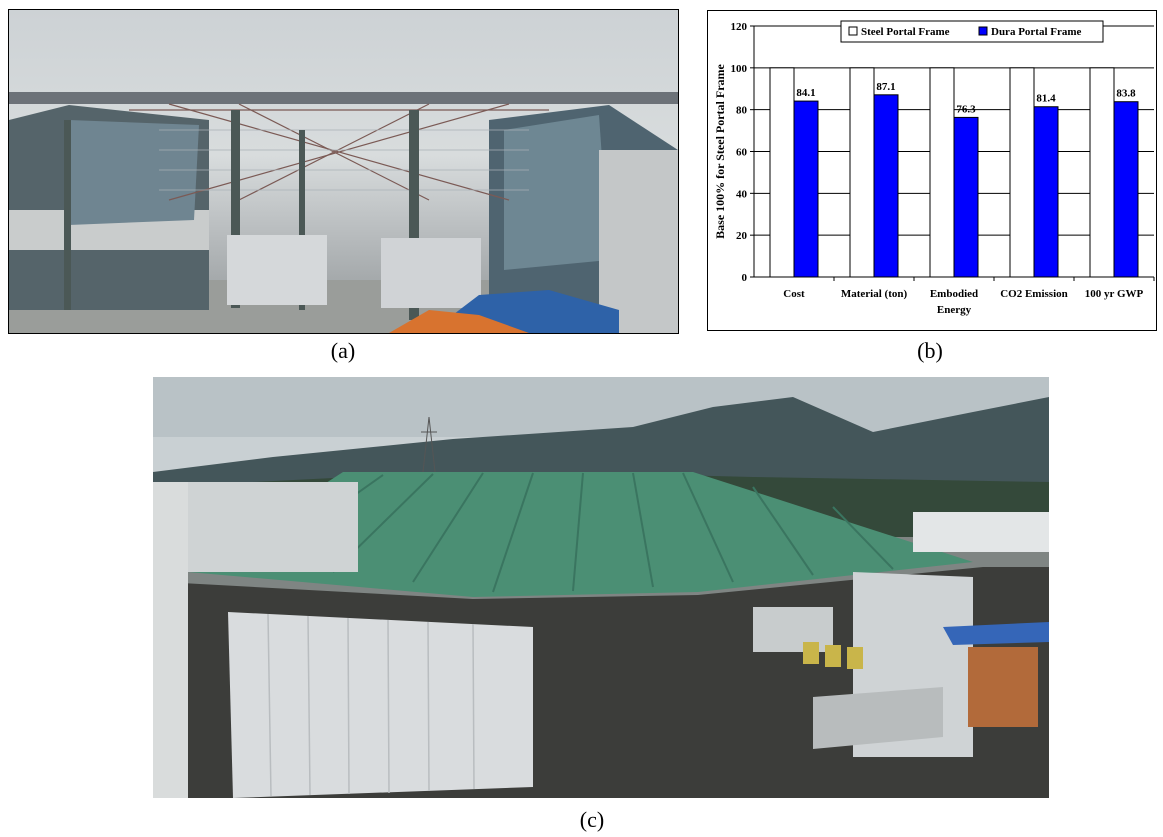  Describe the element at coordinates (739, 27) in the screenshot. I see `y-tick-label: 120` at that location.